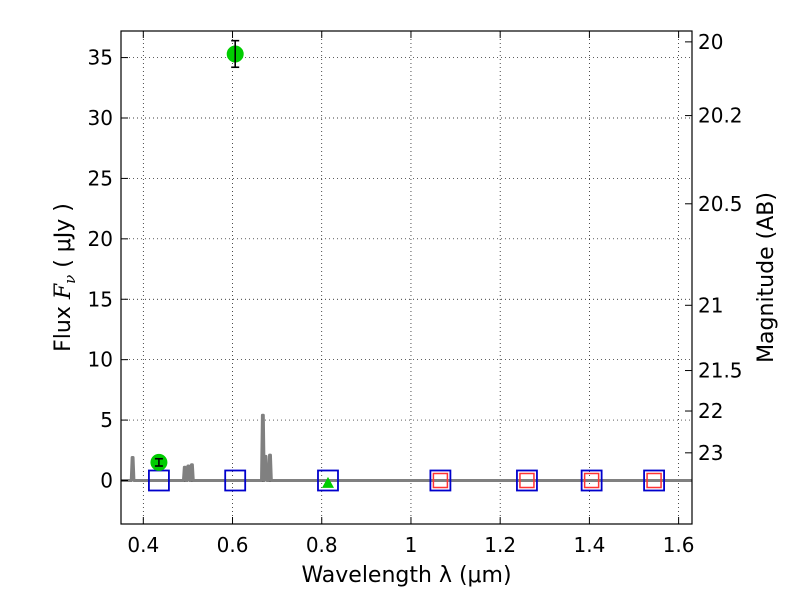 Image resolution: width=800 pixels, height=600 pixels. Describe the element at coordinates (710, 42) in the screenshot. I see `magnitude-tick-label: 20` at that location.